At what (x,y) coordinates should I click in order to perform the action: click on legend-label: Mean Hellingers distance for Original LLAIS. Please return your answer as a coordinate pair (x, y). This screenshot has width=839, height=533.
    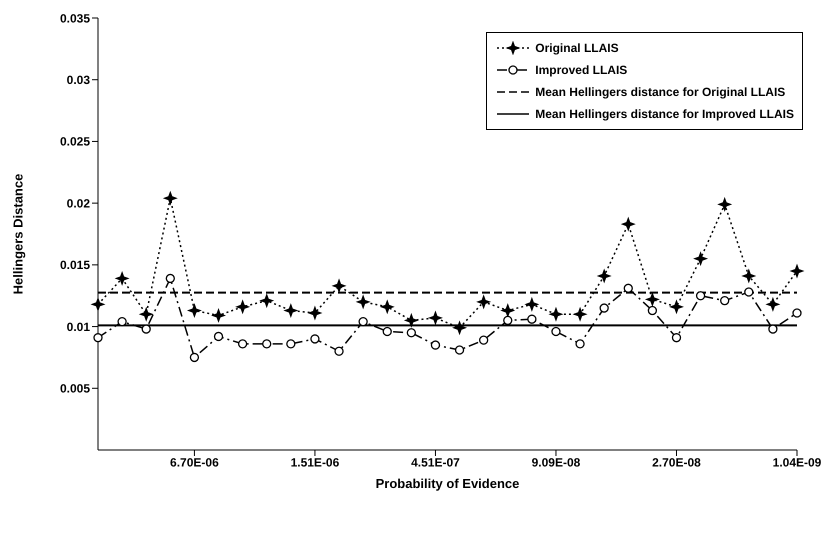
    Looking at the image, I should click on (660, 92).